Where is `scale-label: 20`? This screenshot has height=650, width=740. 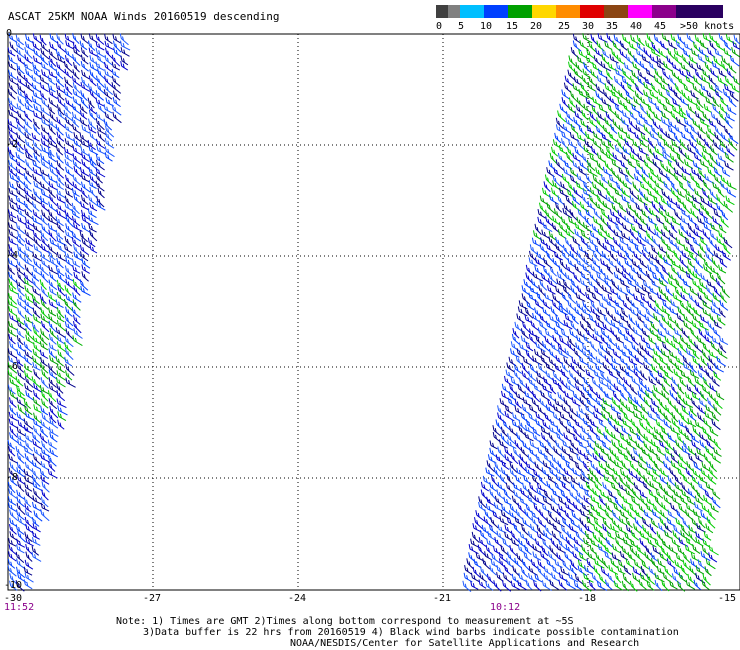
scale-label: 20 is located at coordinates (536, 26).